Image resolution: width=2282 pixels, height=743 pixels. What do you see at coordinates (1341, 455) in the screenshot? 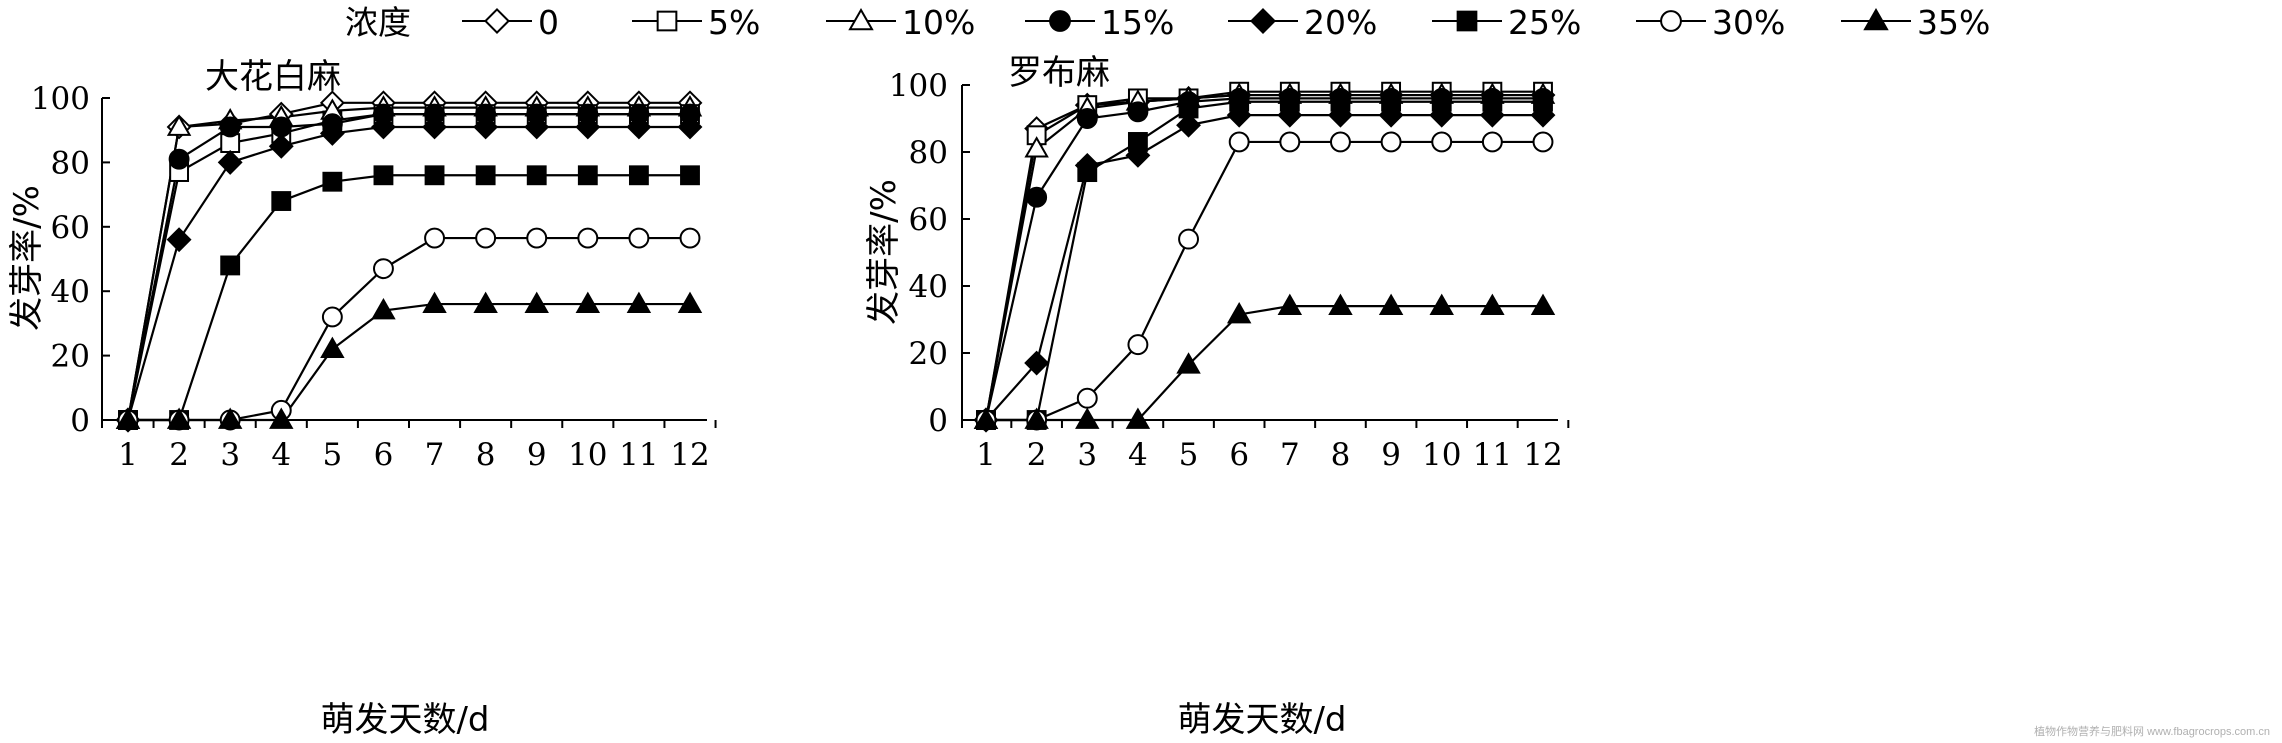
I see `x-tick-label: 8` at bounding box center [1341, 455].